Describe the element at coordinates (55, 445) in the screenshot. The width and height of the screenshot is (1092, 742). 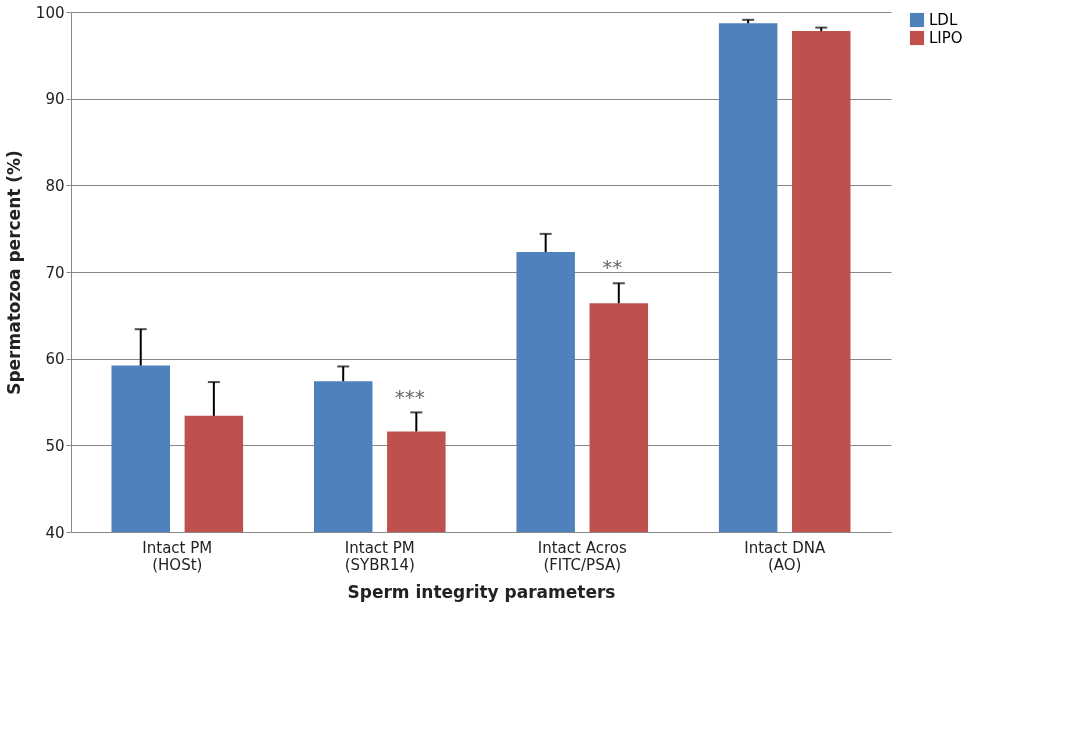
I see `y-tick-label: 50` at that location.